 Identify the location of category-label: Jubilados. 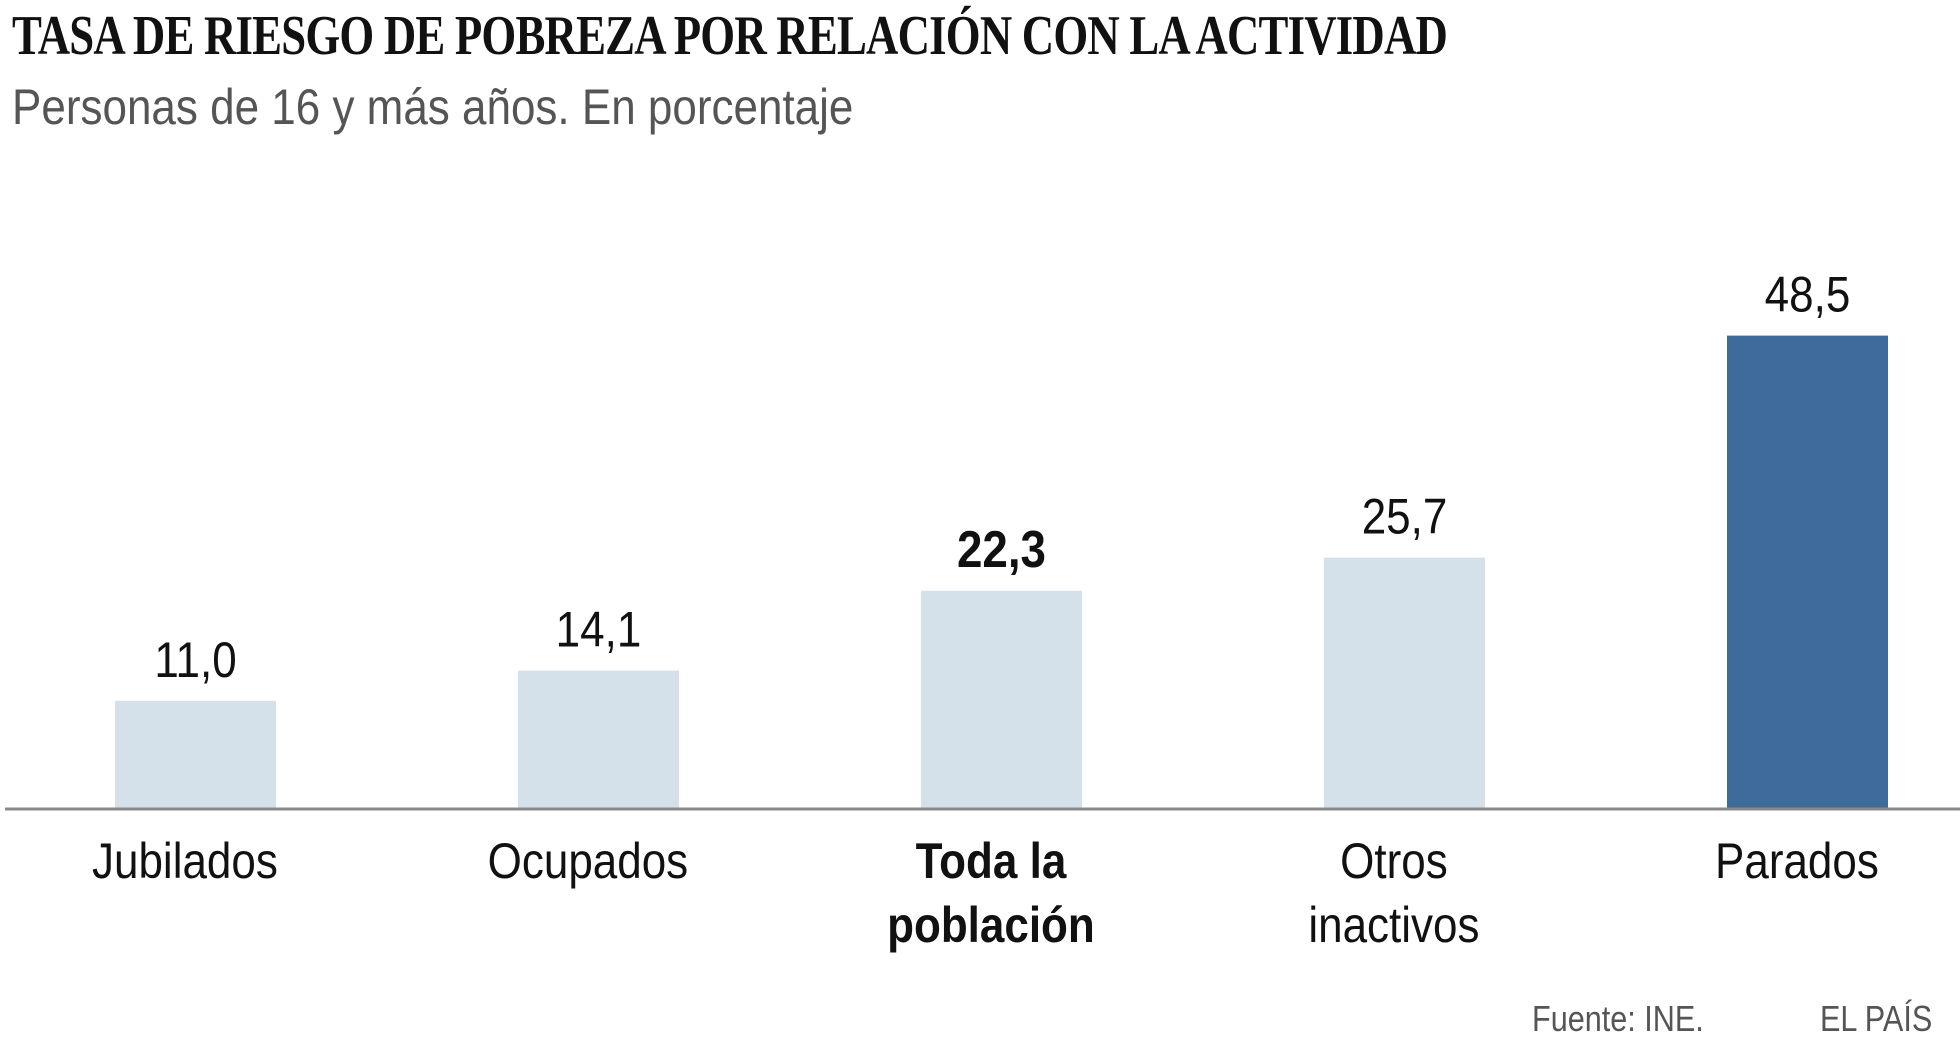
(185, 860).